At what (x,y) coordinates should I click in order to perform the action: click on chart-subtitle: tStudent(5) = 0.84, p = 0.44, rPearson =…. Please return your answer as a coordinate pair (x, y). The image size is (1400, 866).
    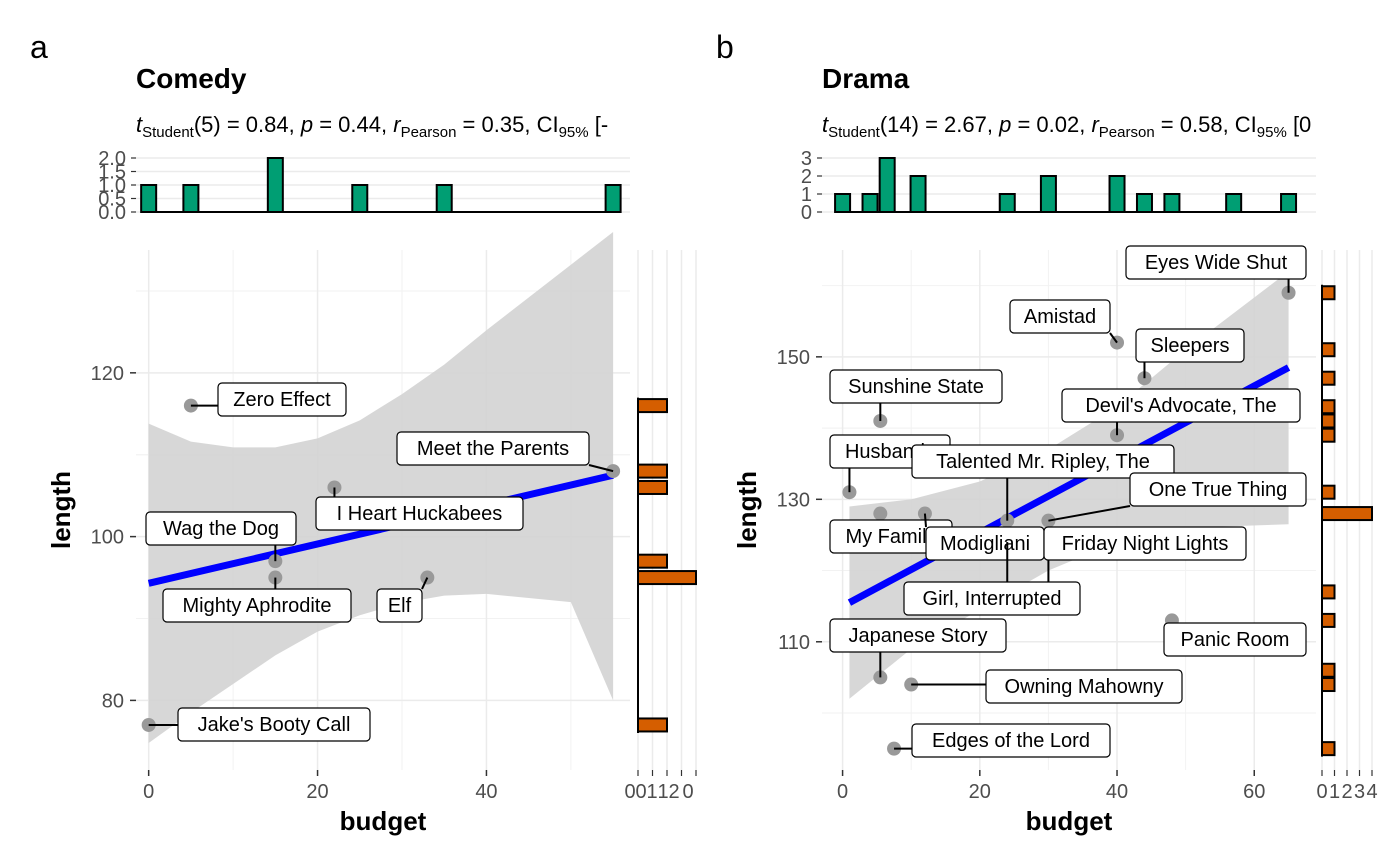
    Looking at the image, I should click on (372, 126).